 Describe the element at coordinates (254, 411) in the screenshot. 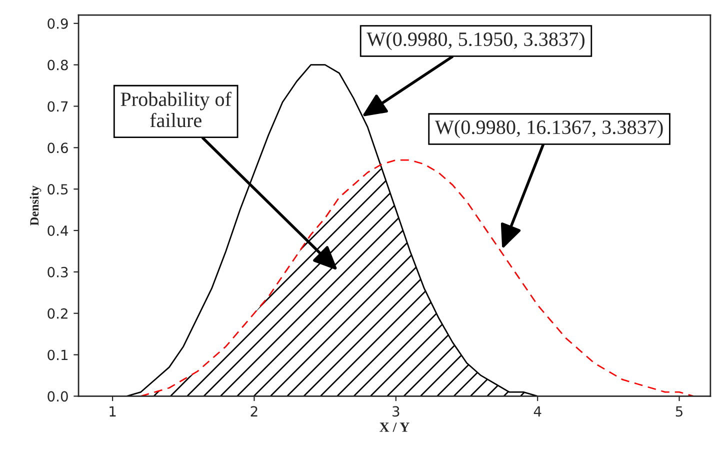

I see `x-tick-label: 2` at that location.